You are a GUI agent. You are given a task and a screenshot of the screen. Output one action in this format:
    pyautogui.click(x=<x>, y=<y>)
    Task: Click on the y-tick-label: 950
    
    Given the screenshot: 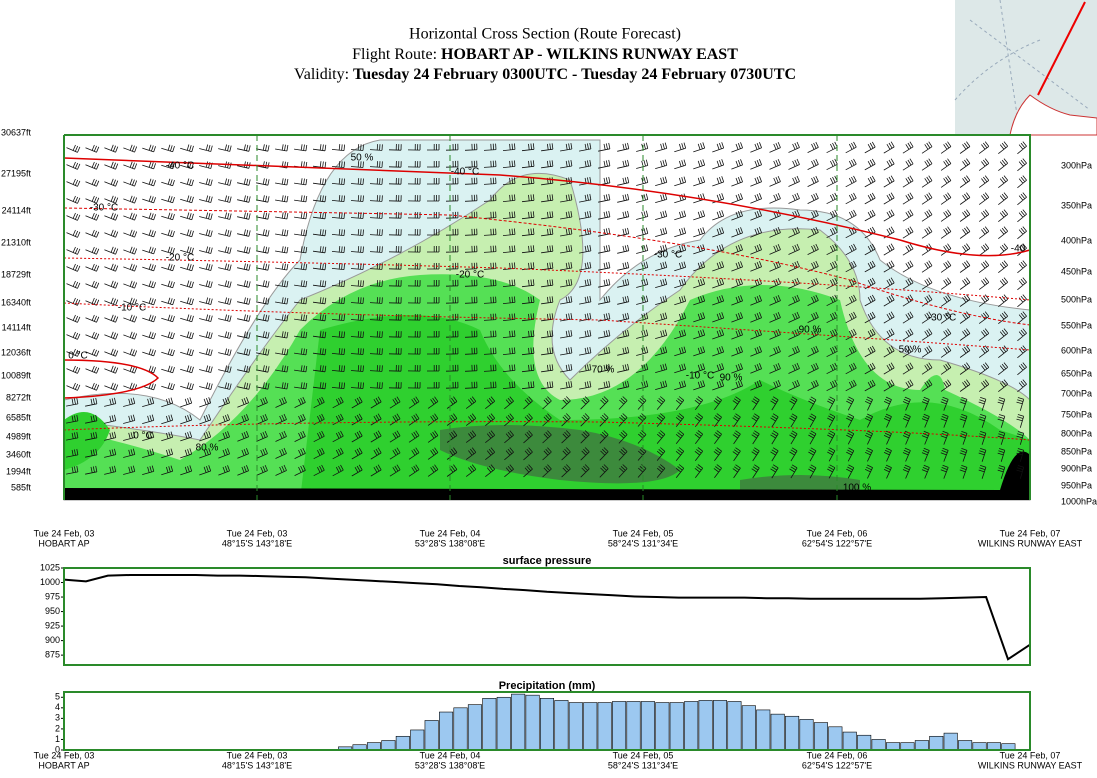 What is the action you would take?
    pyautogui.click(x=52, y=611)
    